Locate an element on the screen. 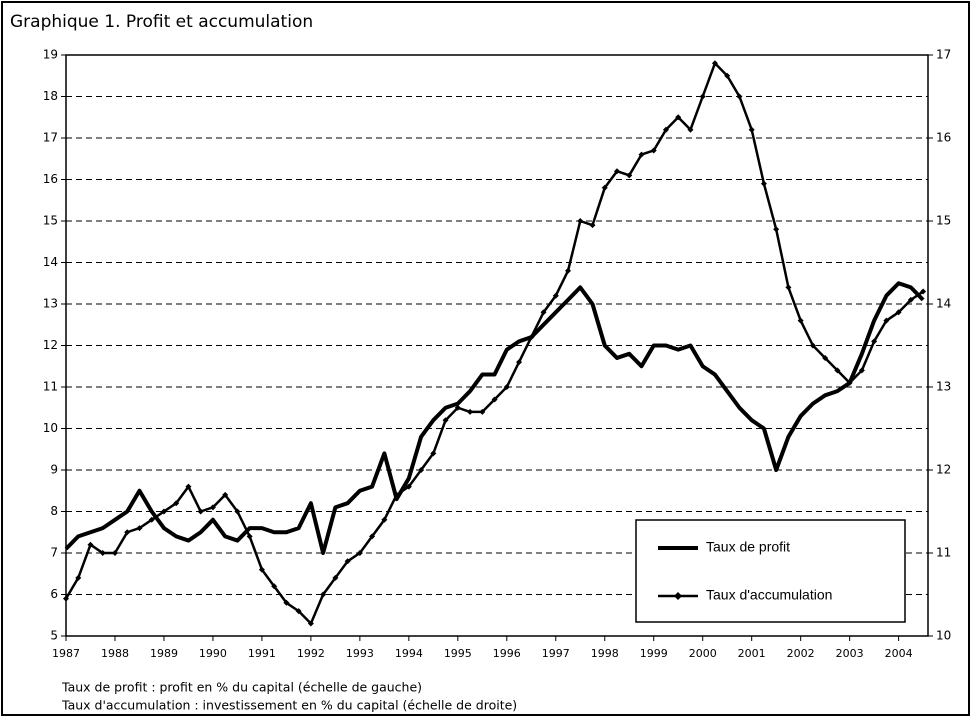 This screenshot has width=972, height=718. y-tick-label: 8 is located at coordinates (54, 511).